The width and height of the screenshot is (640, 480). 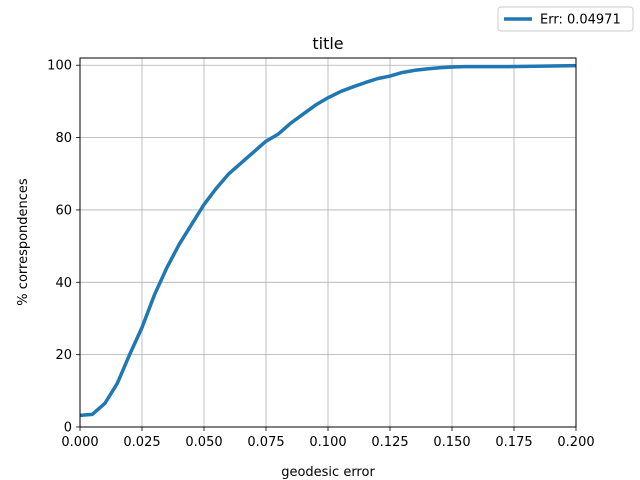 I want to click on y-tick-label: 40, so click(x=63, y=283).